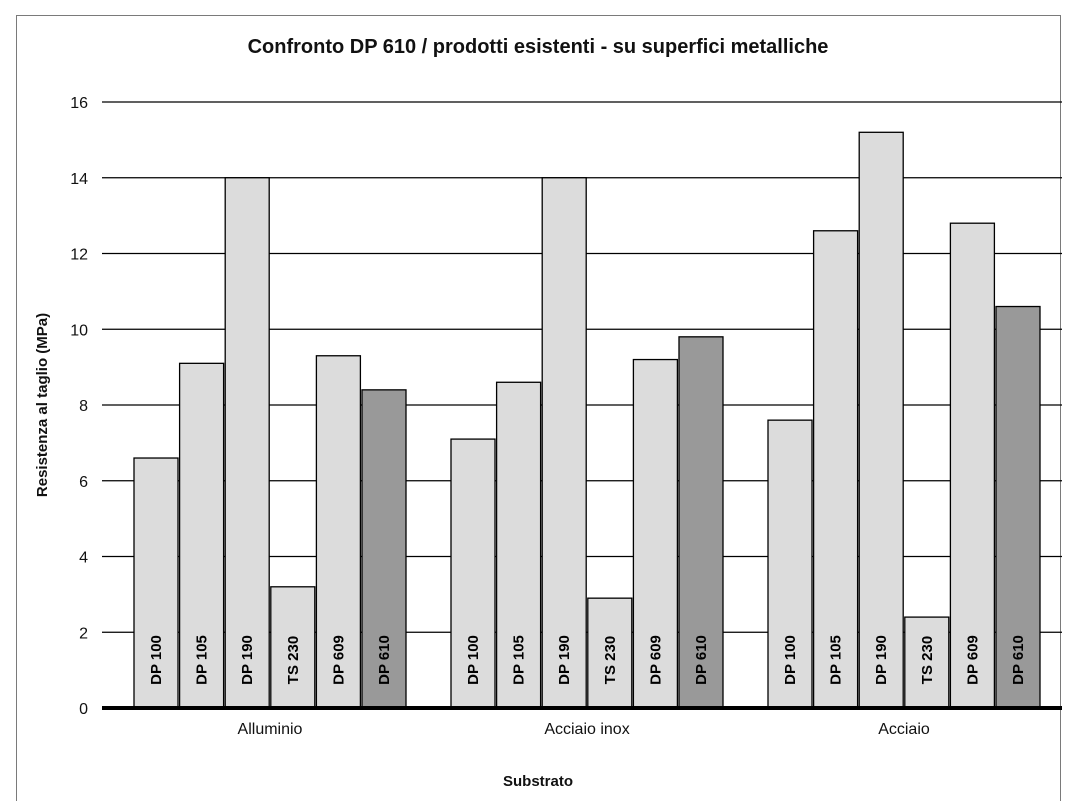 The width and height of the screenshot is (1077, 802). Describe the element at coordinates (79, 255) in the screenshot. I see `y-tick-label: 12` at that location.